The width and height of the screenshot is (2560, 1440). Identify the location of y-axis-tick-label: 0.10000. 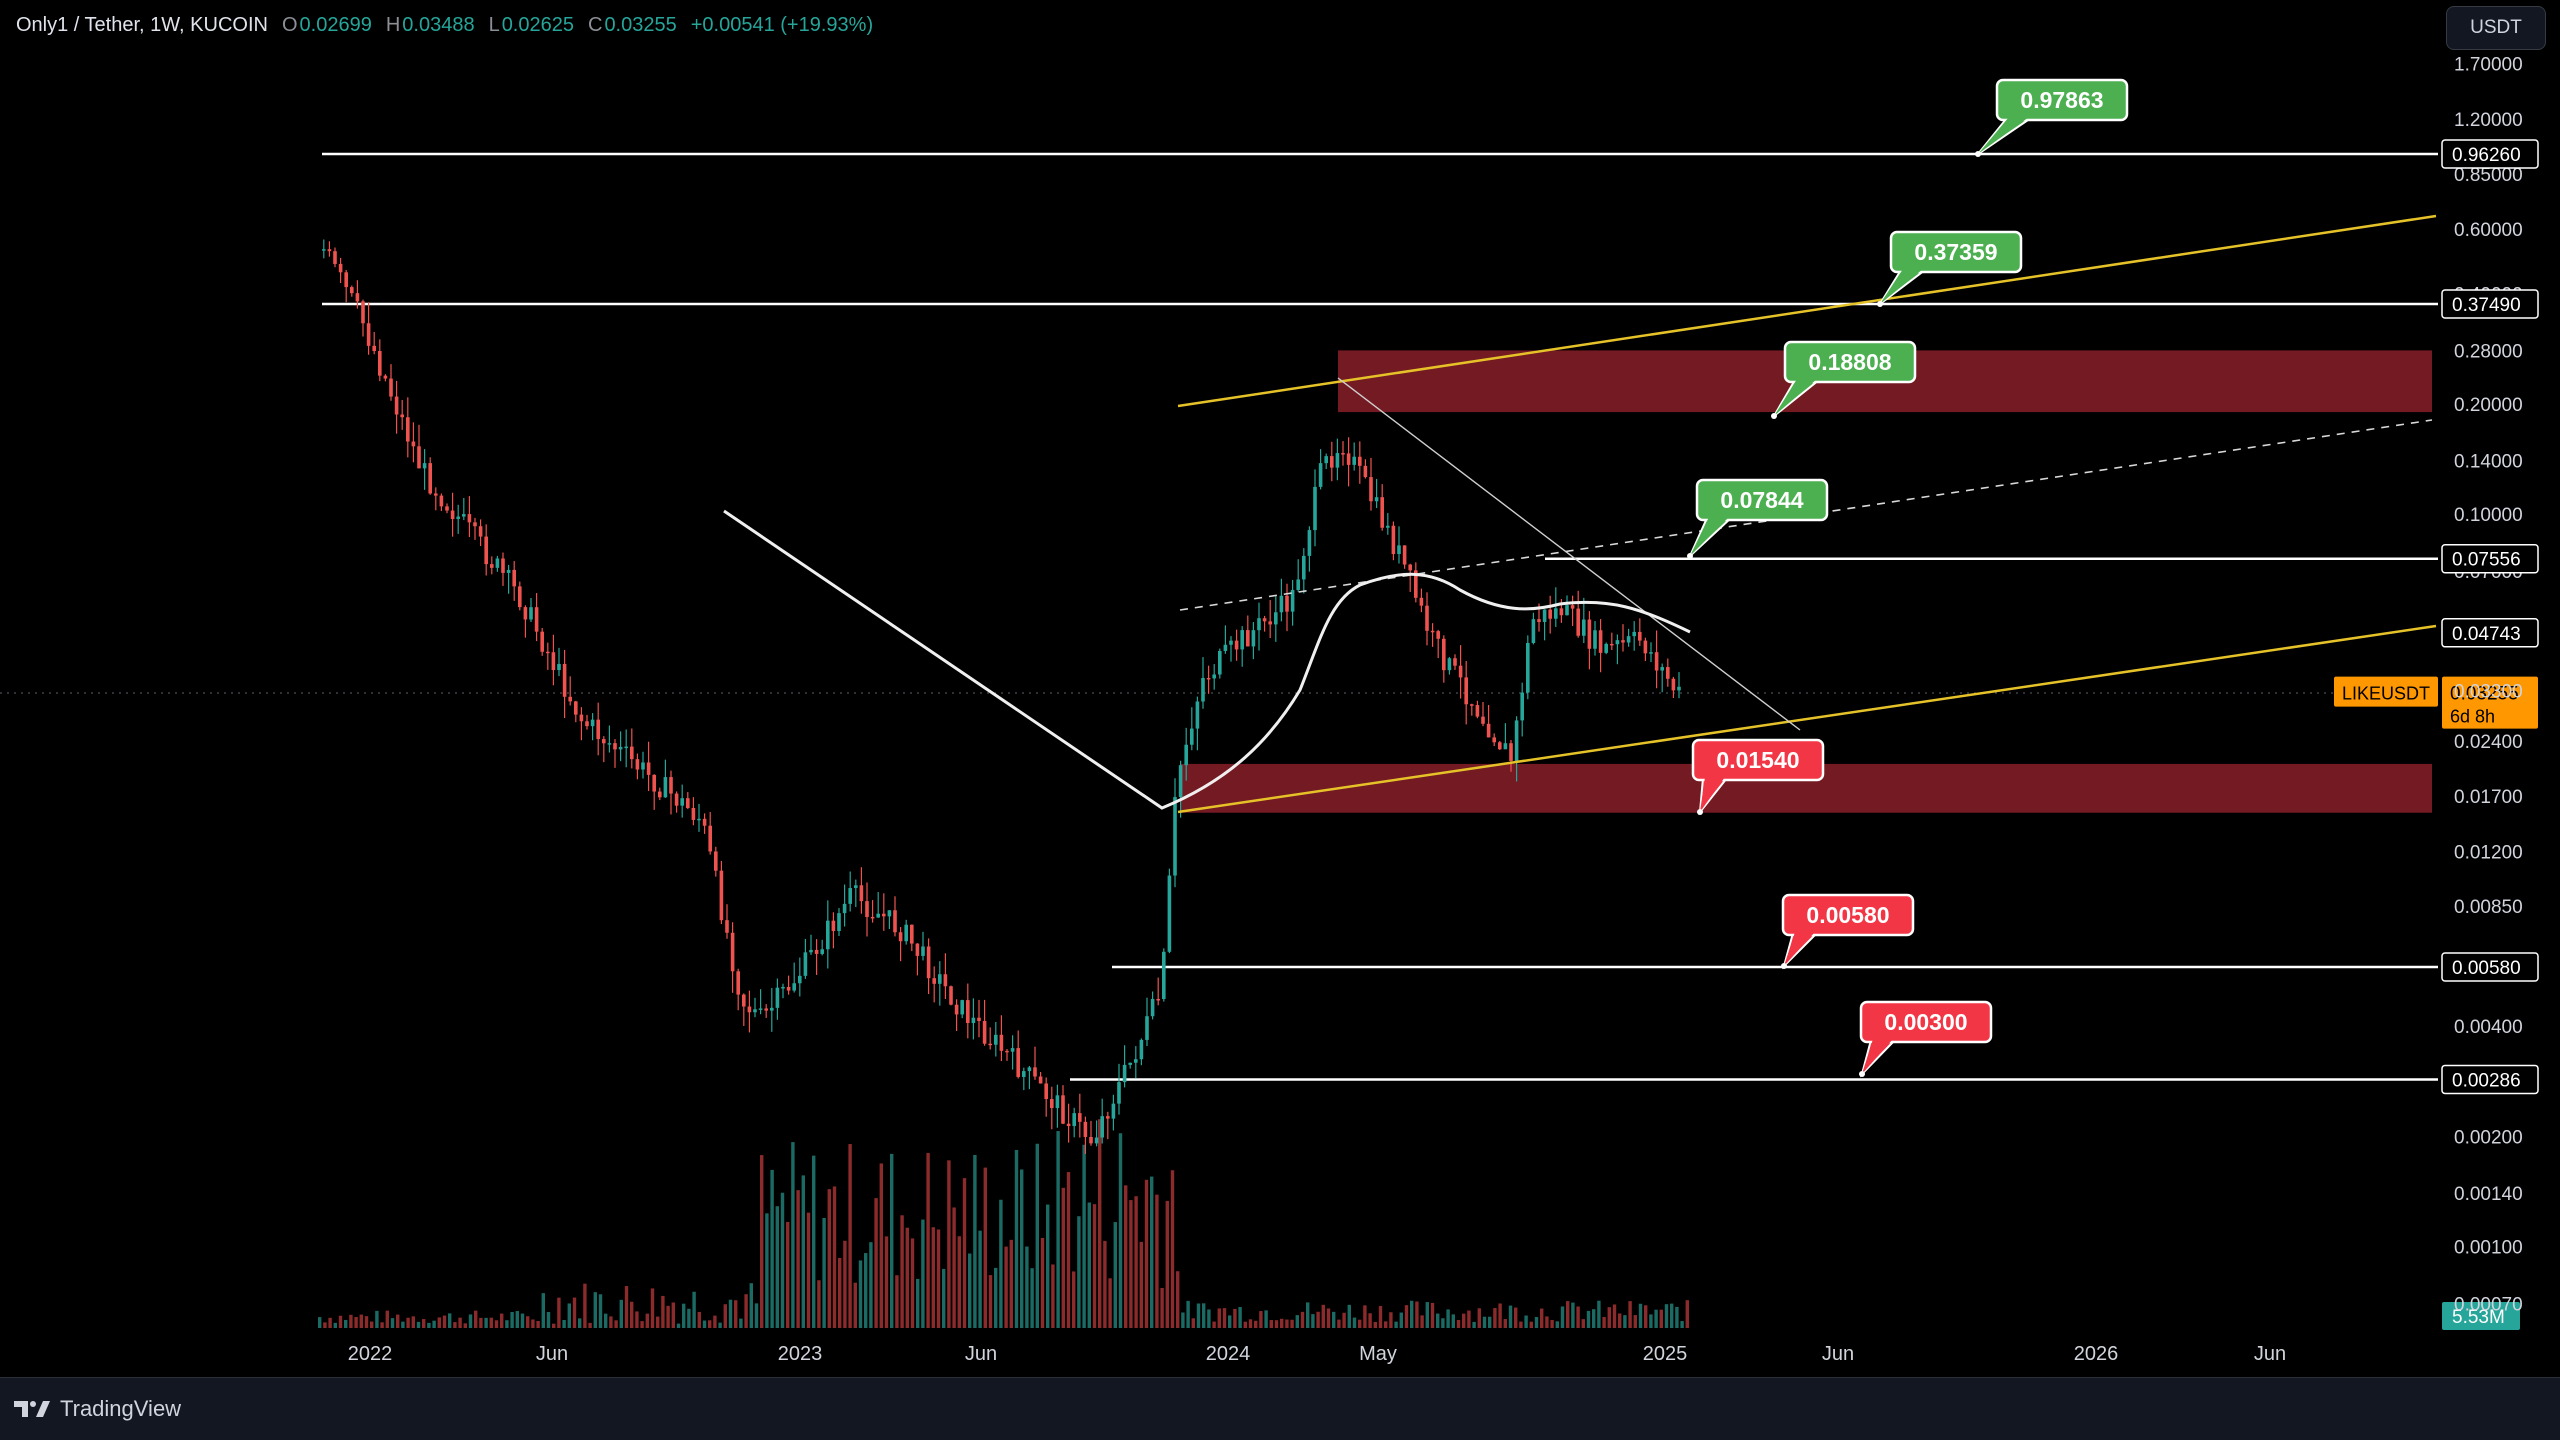
(2488, 515).